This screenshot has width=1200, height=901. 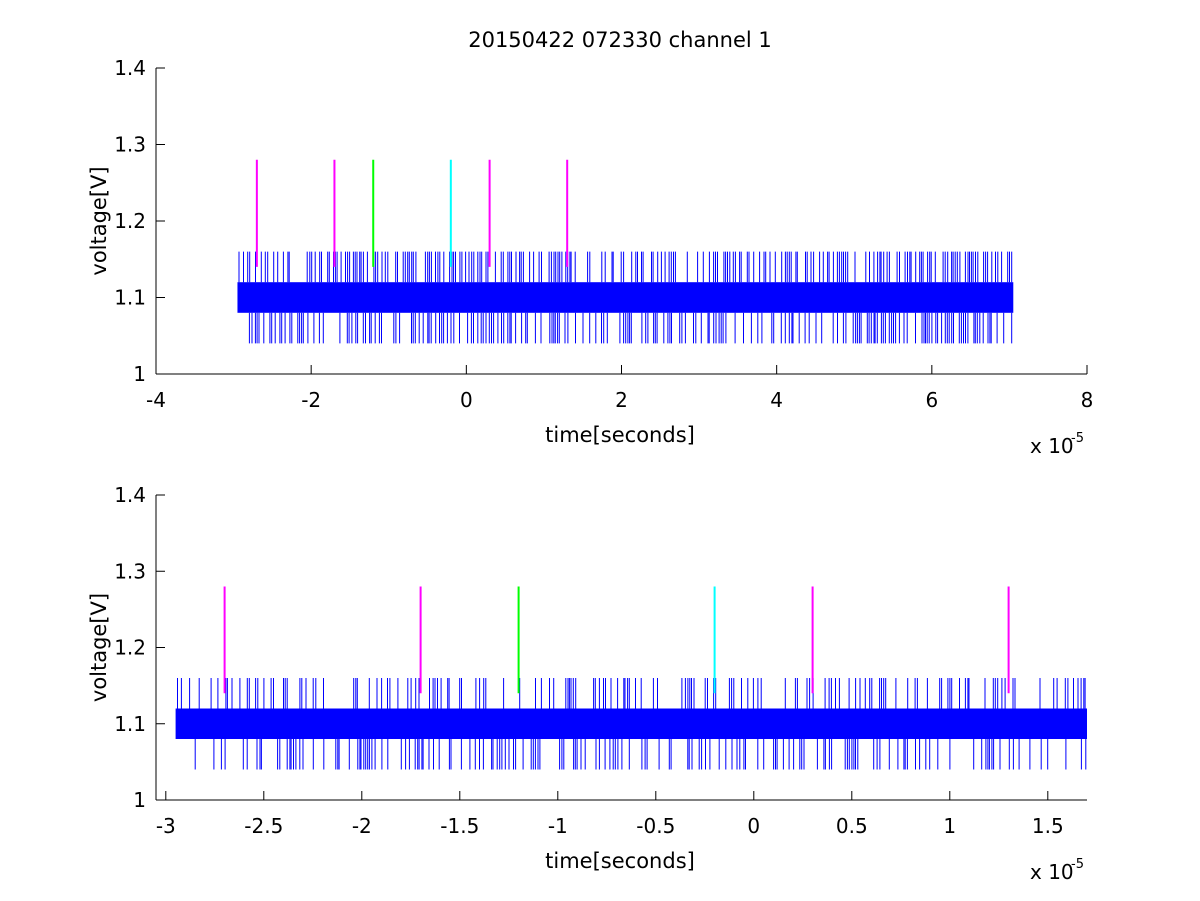 What do you see at coordinates (156, 400) in the screenshot?
I see `x-tick-label: -4` at bounding box center [156, 400].